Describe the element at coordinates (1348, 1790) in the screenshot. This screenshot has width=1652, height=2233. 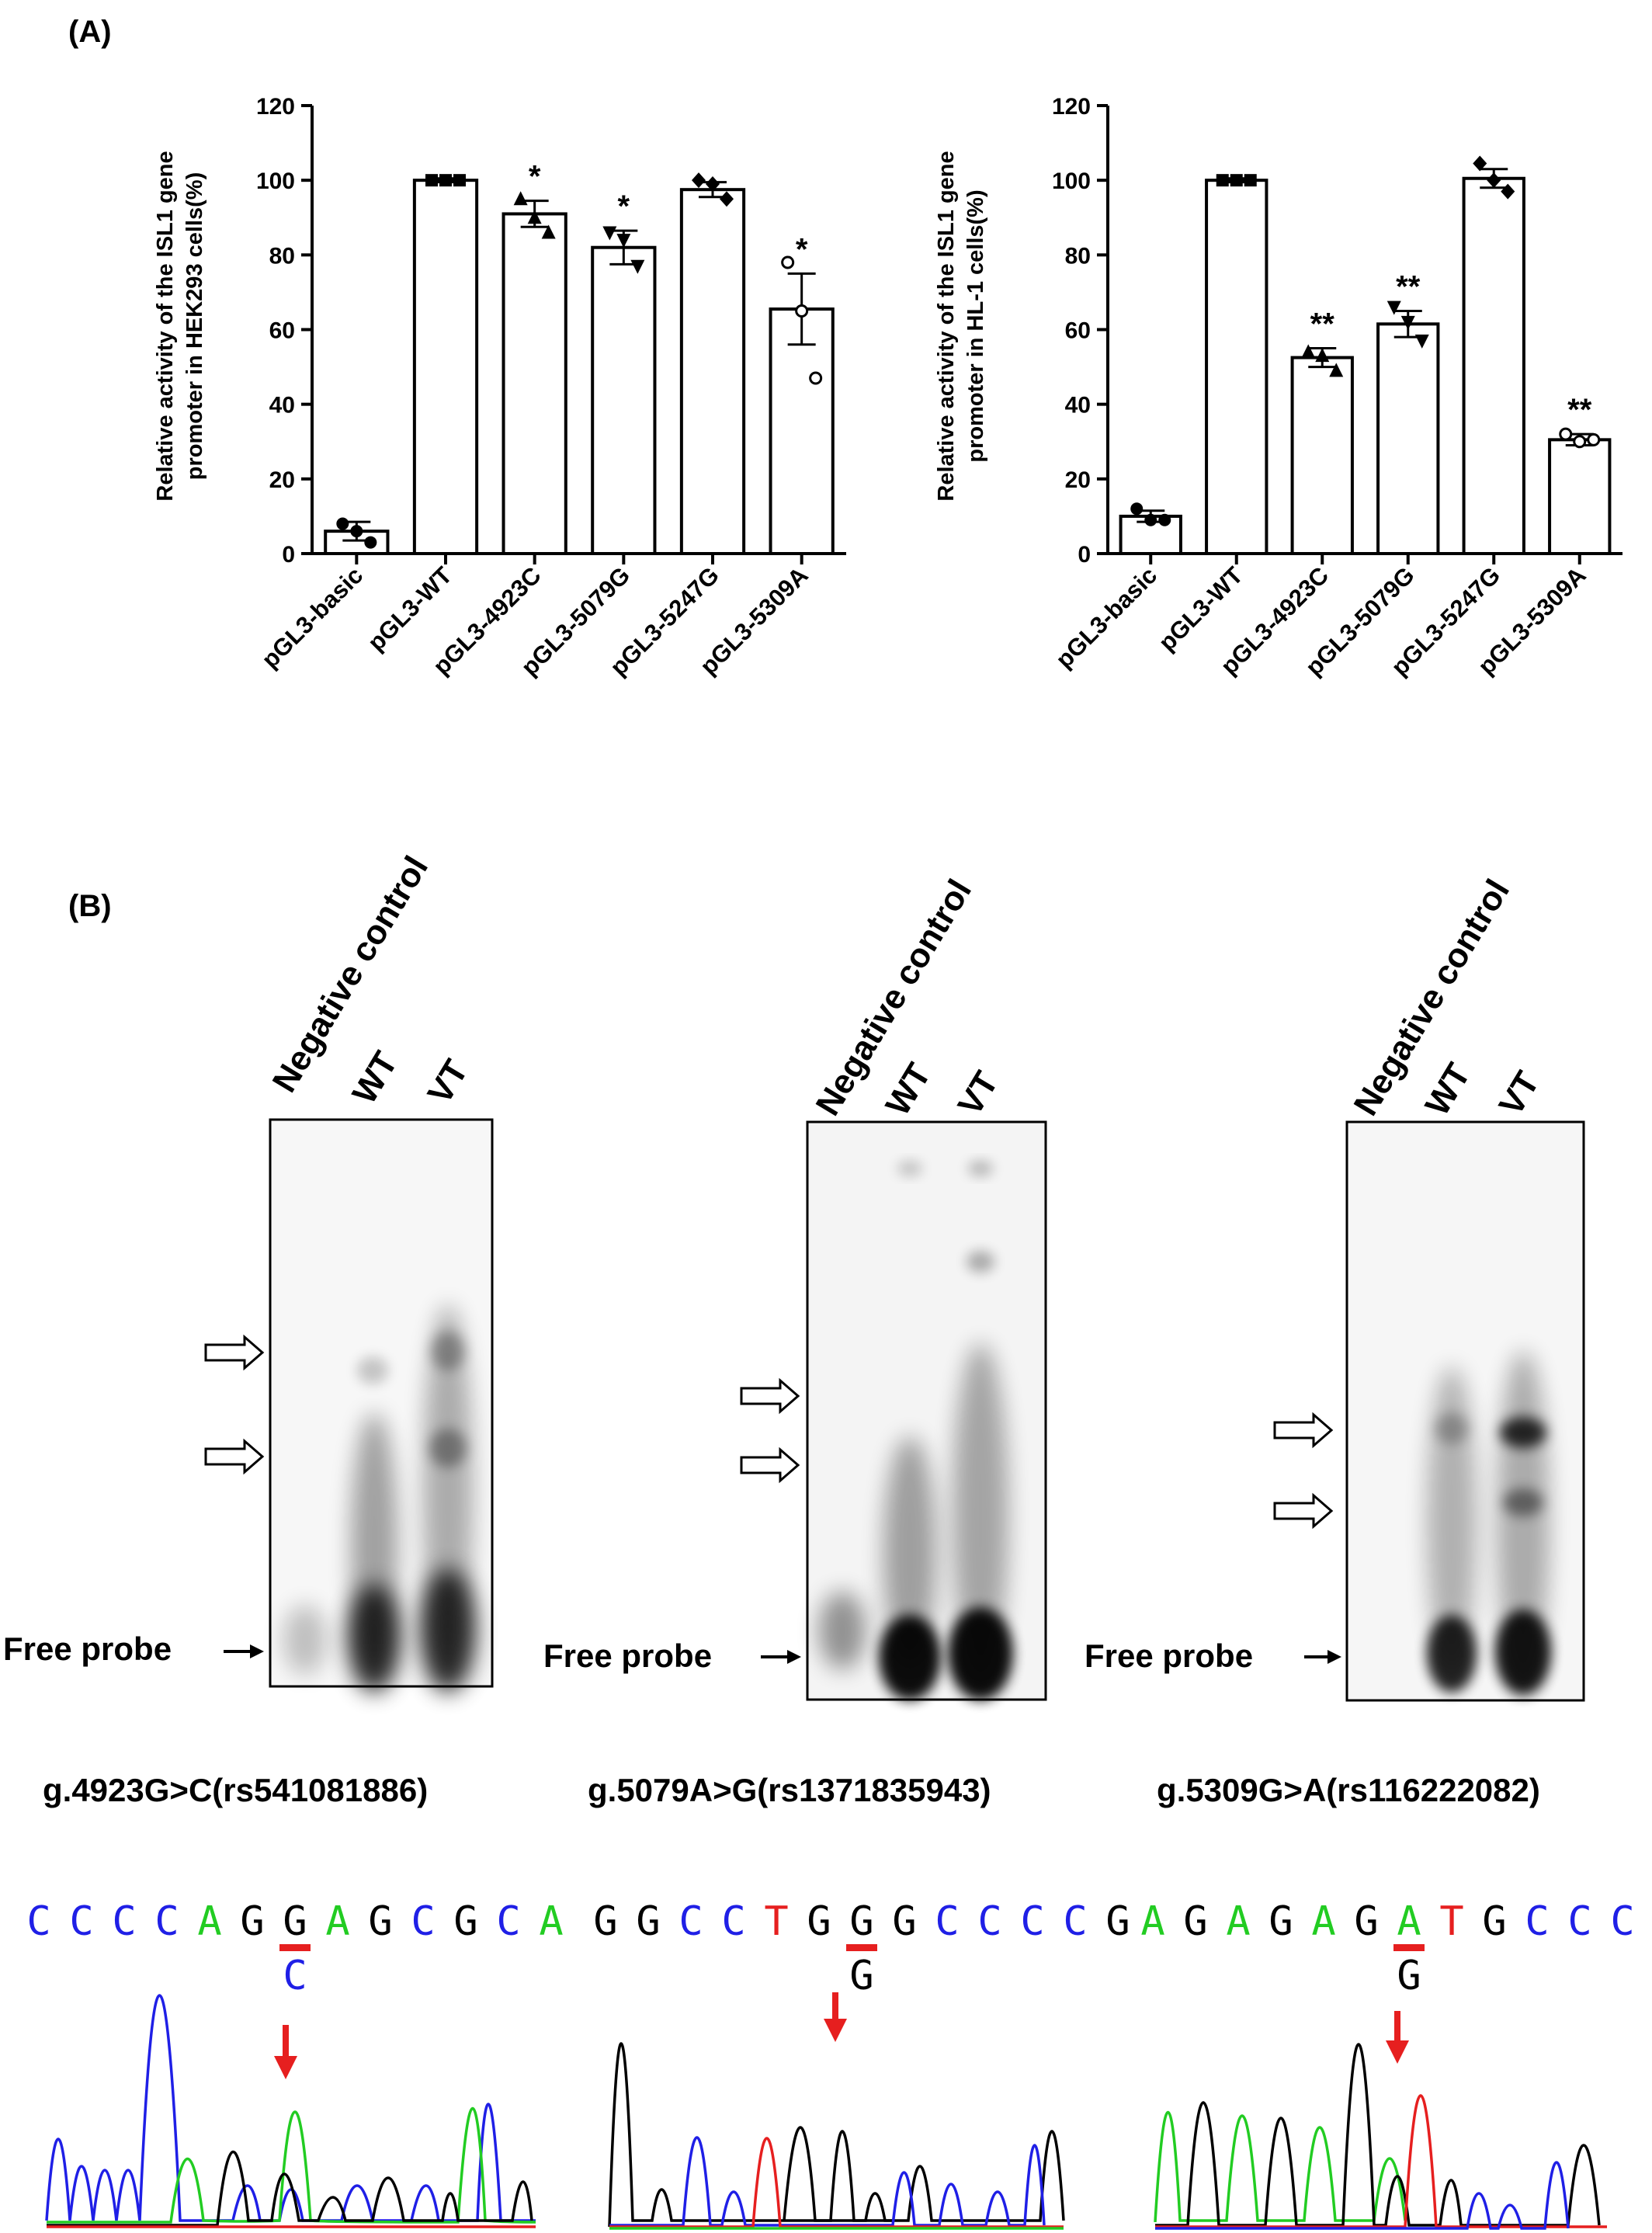
I see `variant-title: g.5309G>A(rs116222082)` at that location.